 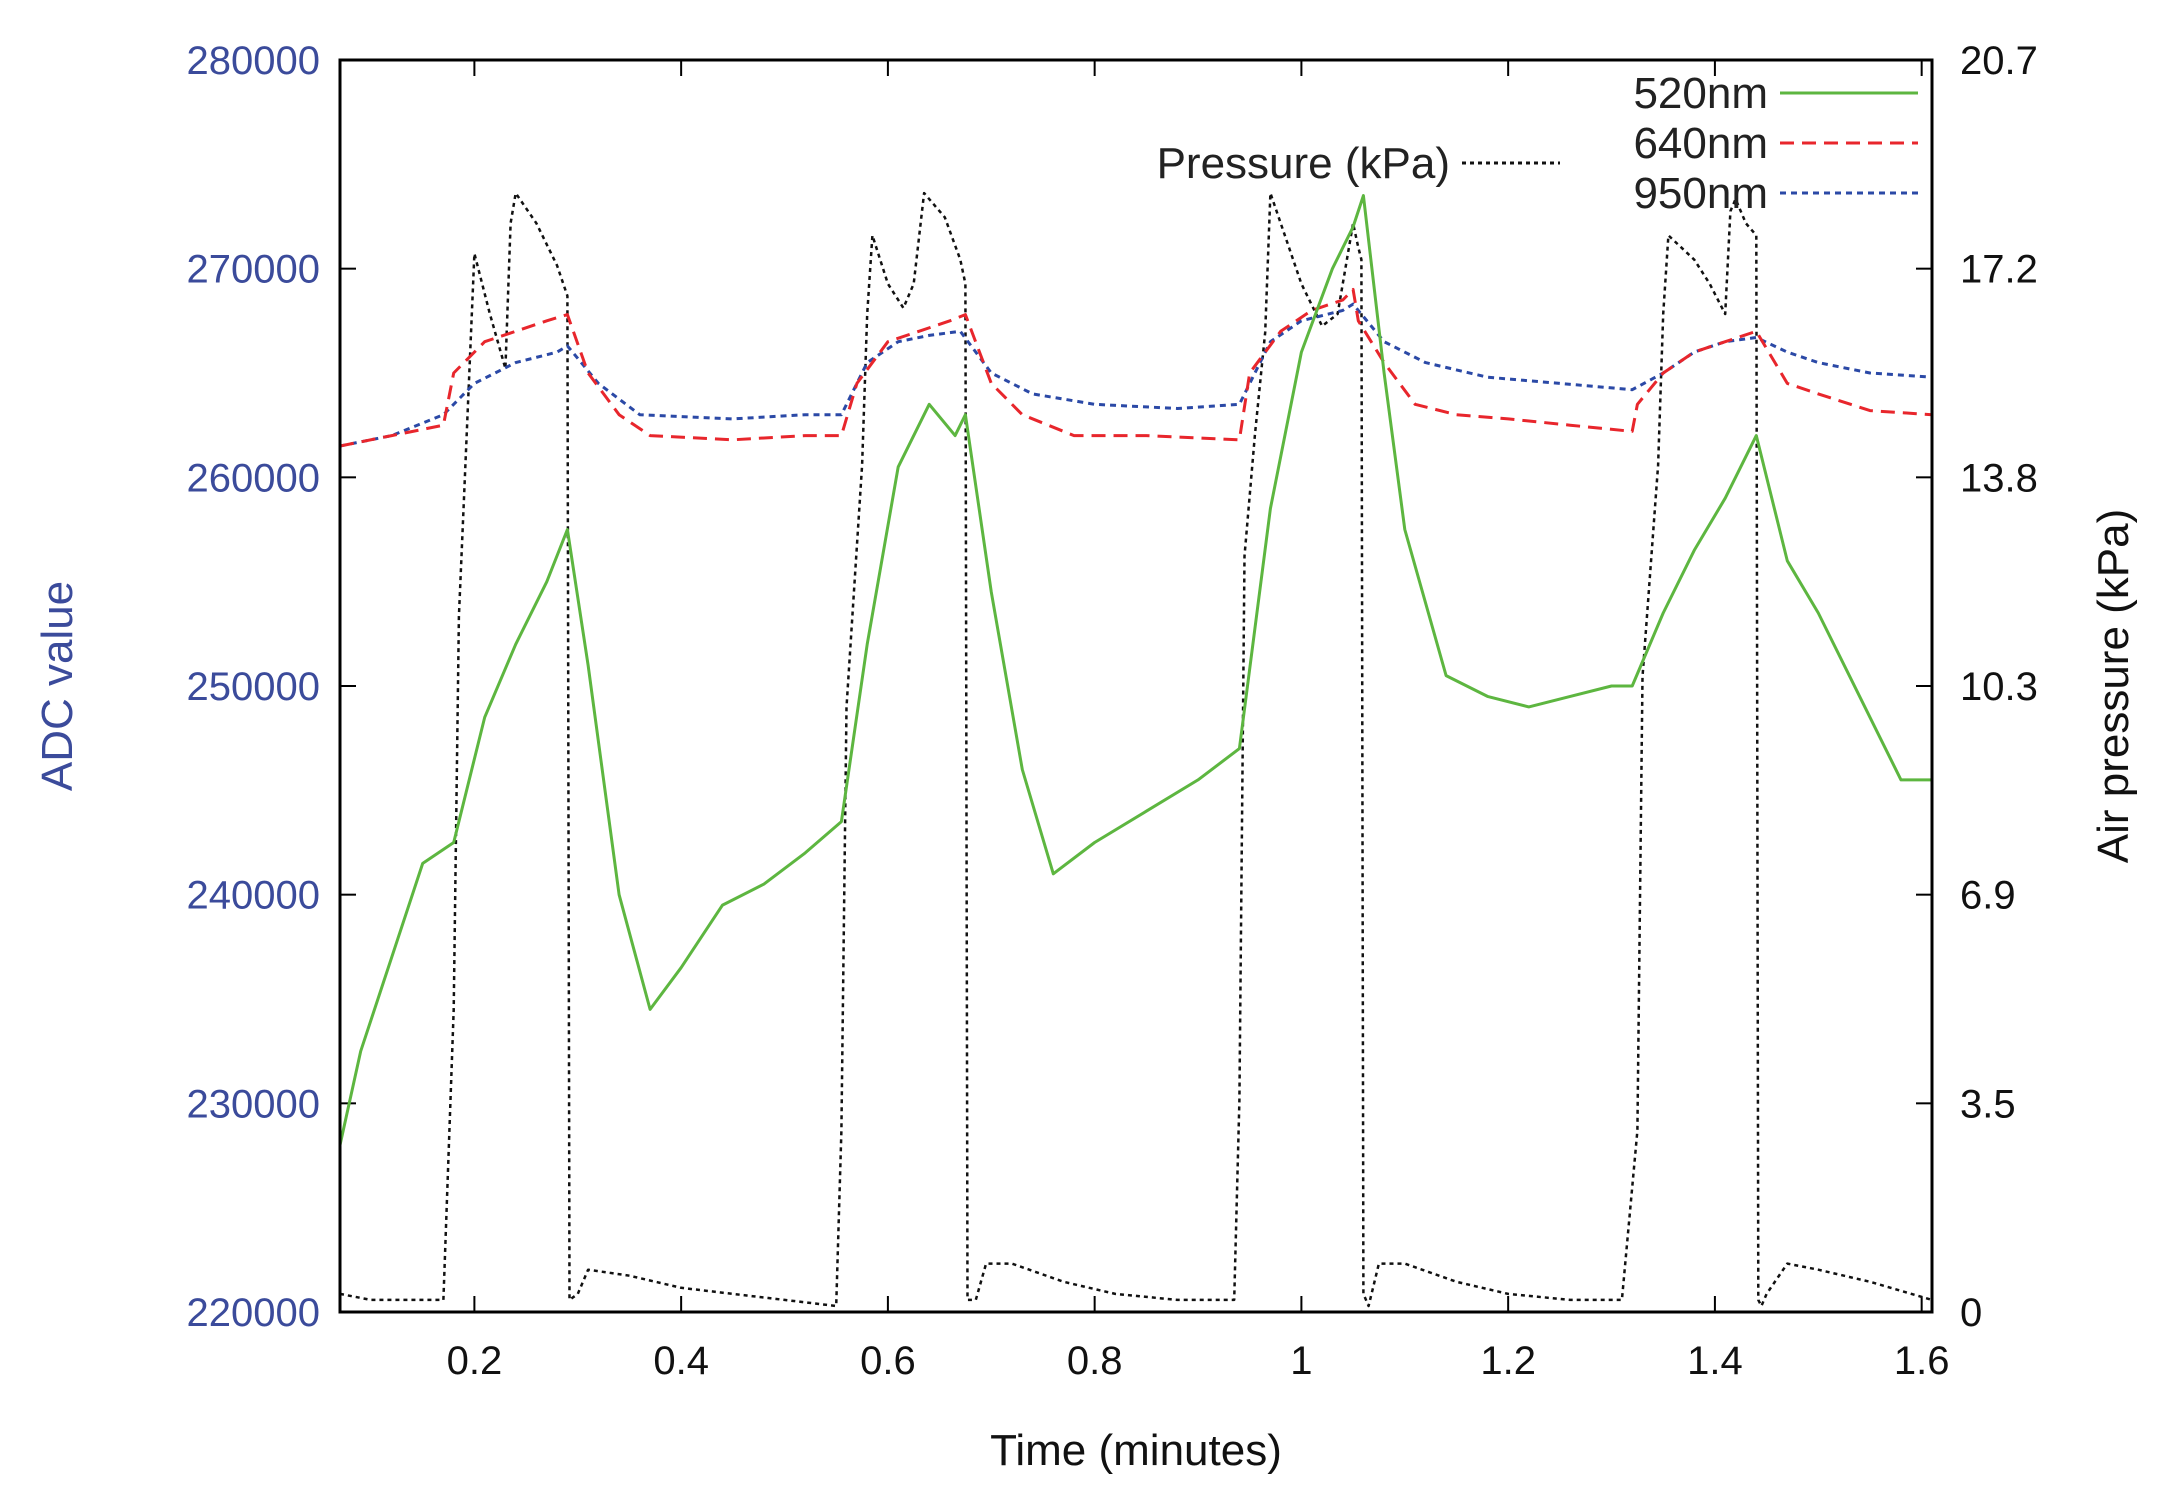 I want to click on legend-label-640nm: 640nm, so click(x=1700, y=143).